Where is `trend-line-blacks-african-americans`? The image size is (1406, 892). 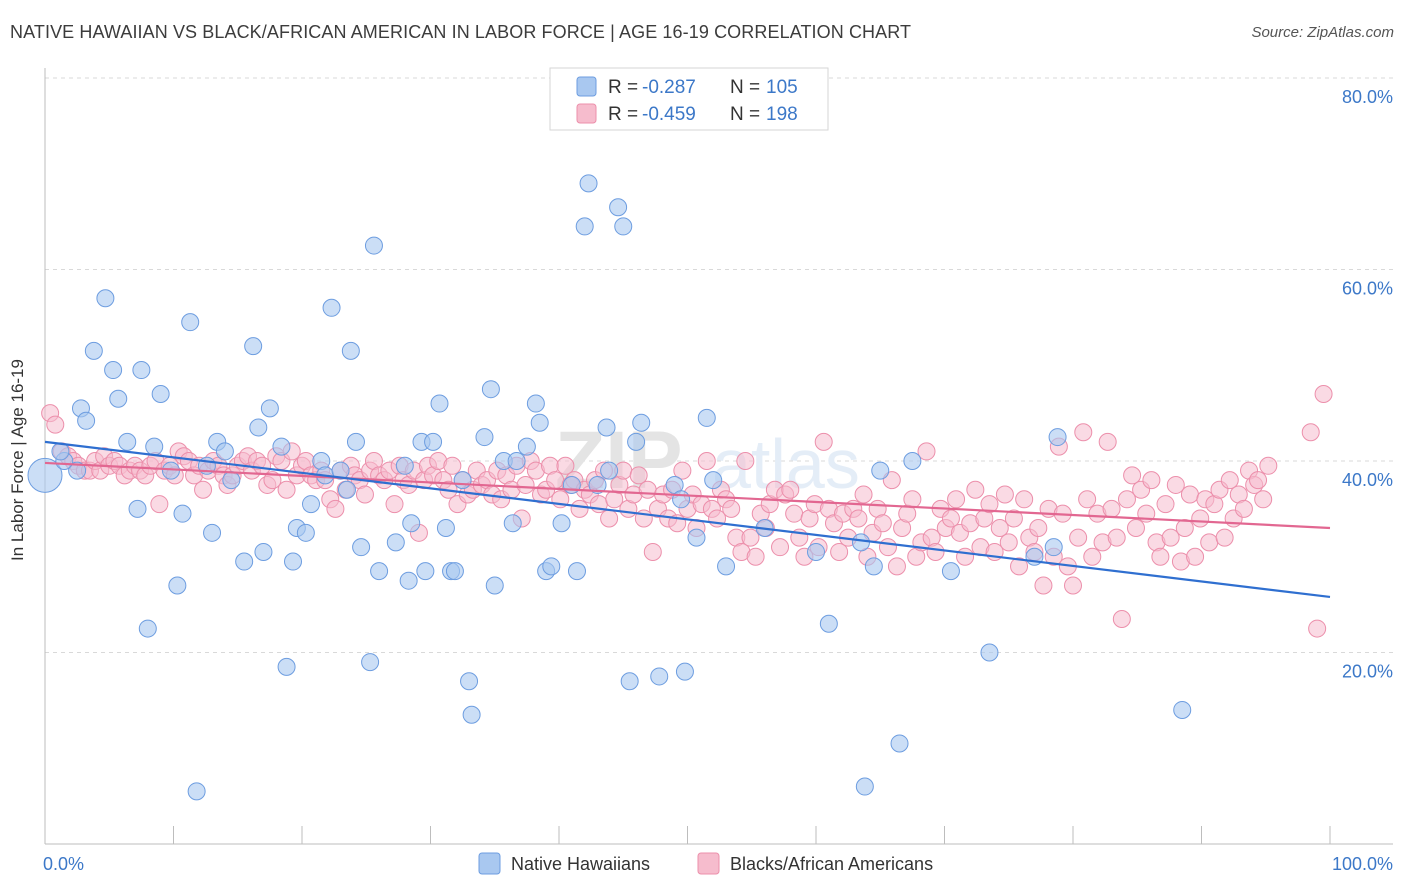 trend-line-blacks-african-americans is located at coordinates (687, 495).